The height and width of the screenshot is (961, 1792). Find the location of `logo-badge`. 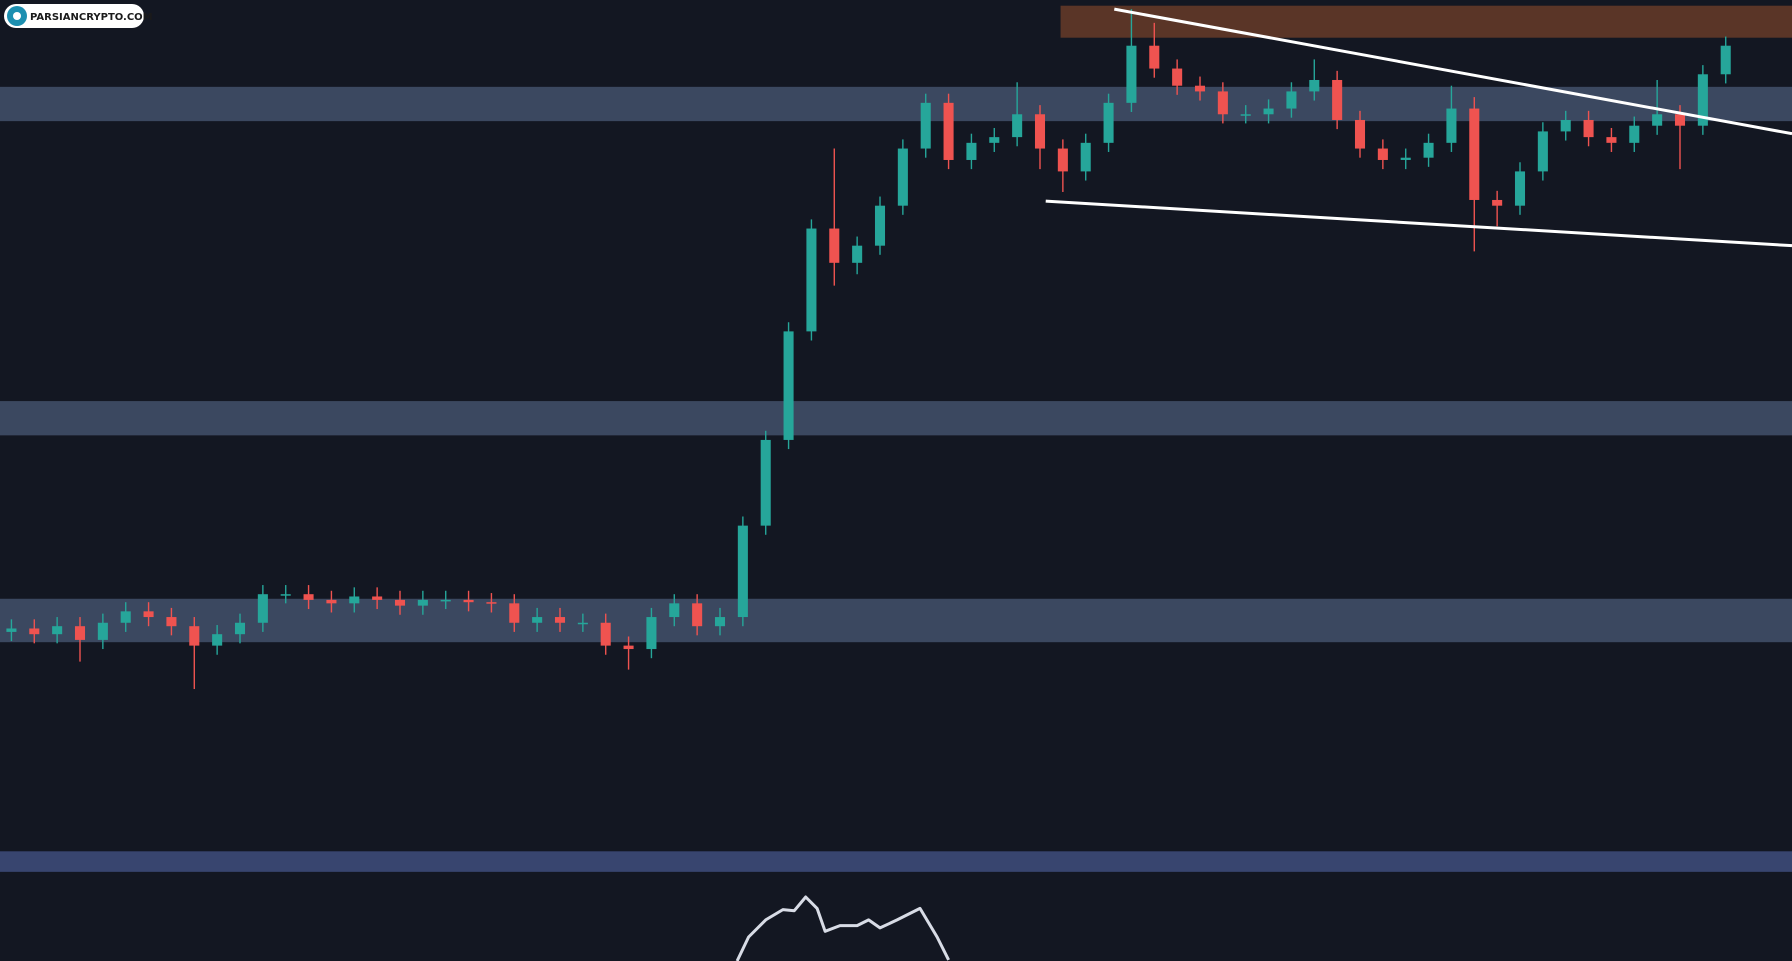

logo-badge is located at coordinates (74, 16).